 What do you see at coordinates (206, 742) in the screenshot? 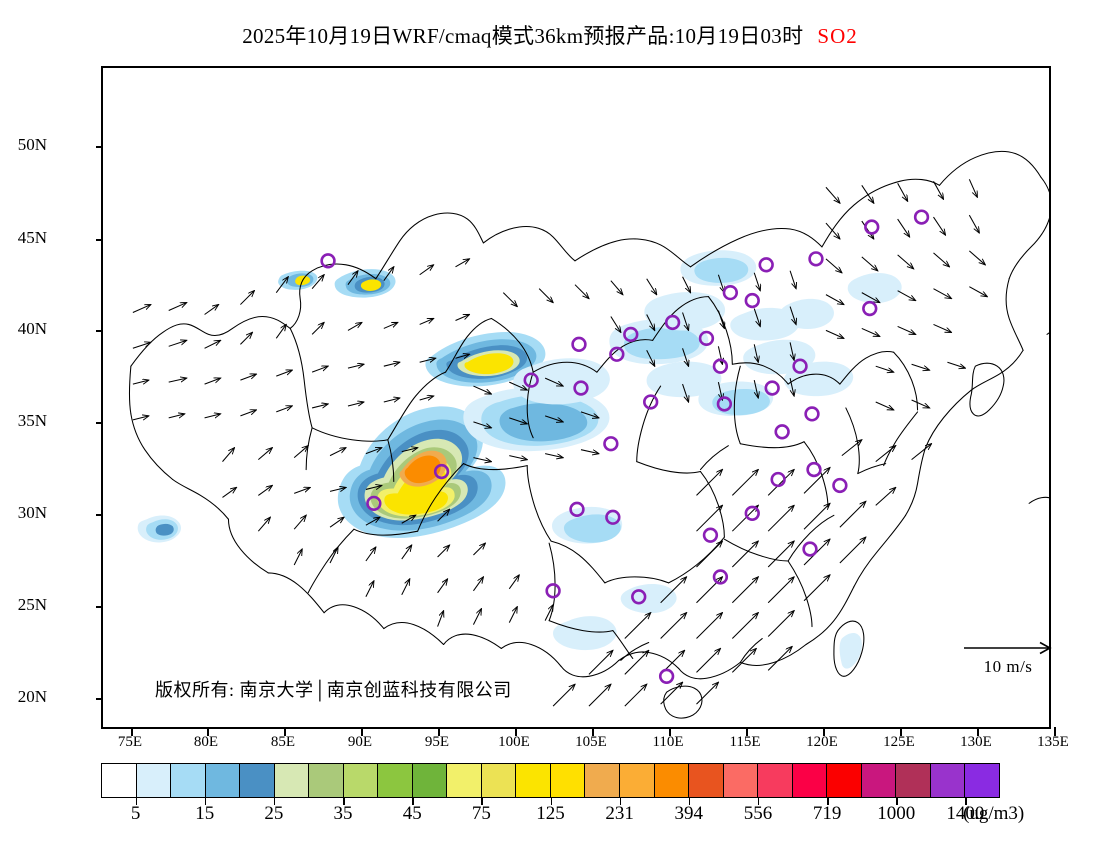
I see `xtick-label: 80E` at bounding box center [206, 742].